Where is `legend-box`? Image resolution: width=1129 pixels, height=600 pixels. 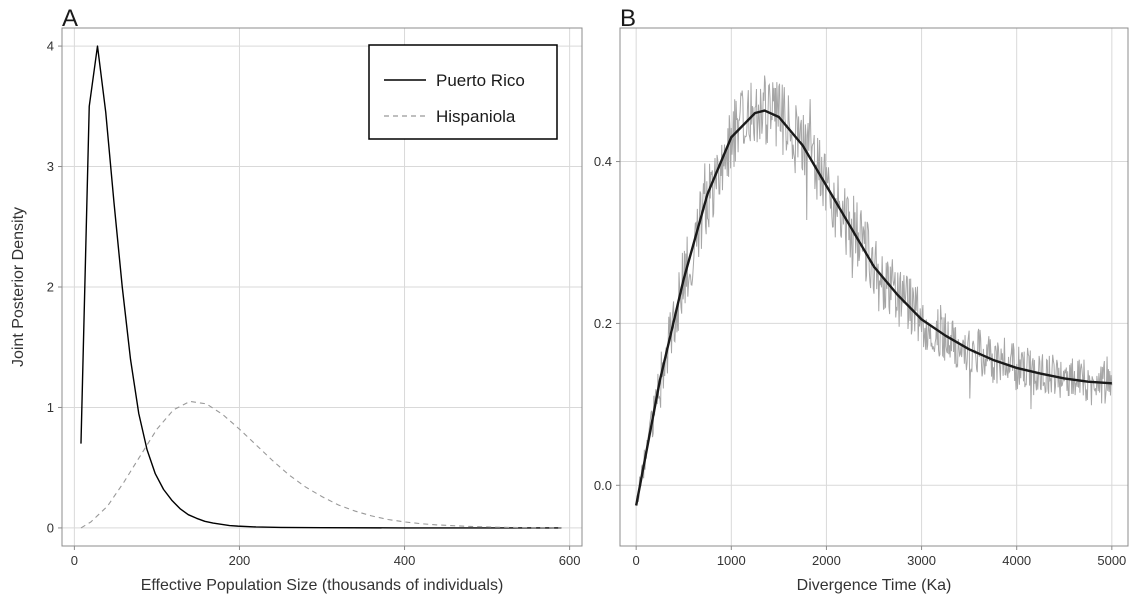 legend-box is located at coordinates (463, 92).